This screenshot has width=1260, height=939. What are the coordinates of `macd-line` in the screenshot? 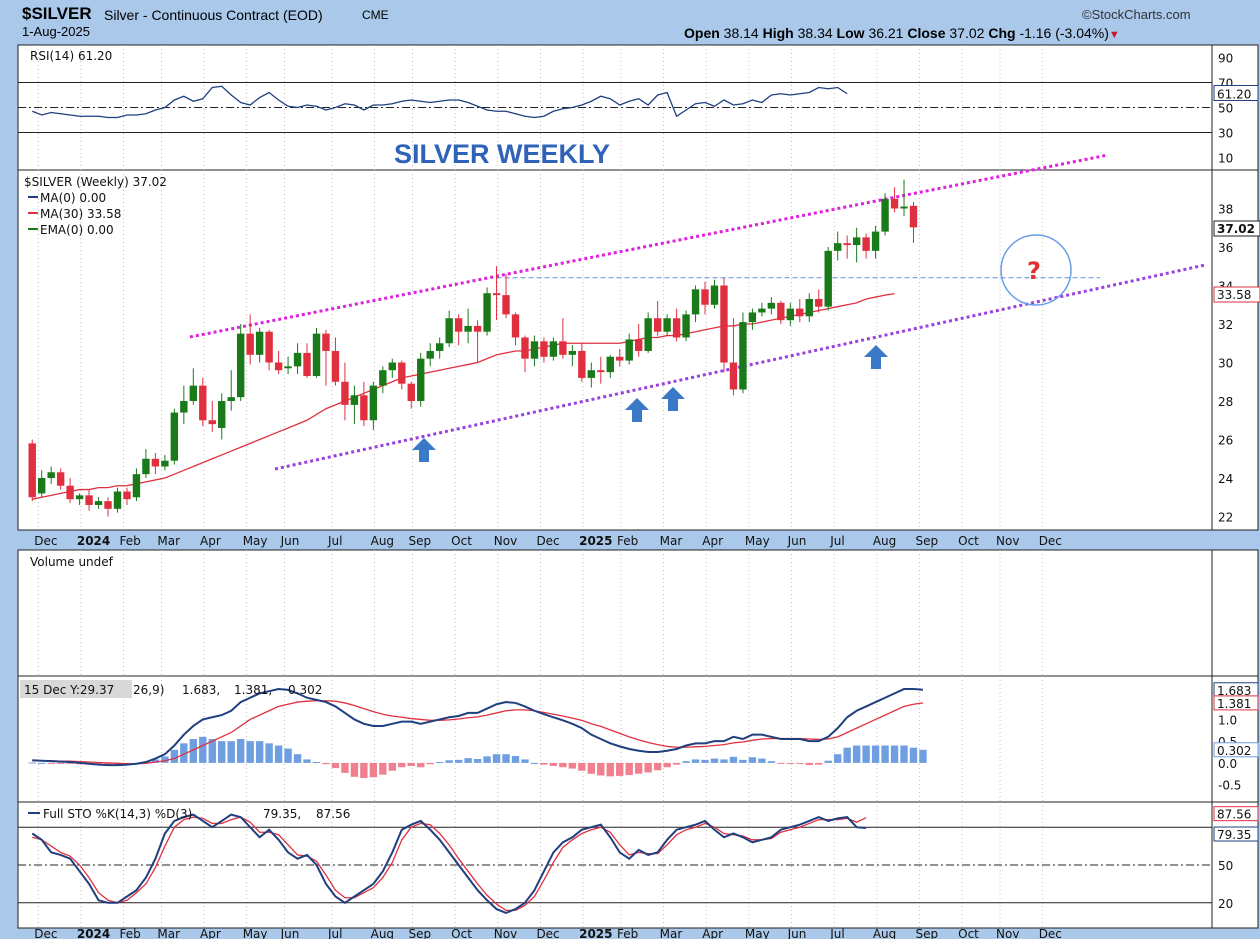 It's located at (478, 727).